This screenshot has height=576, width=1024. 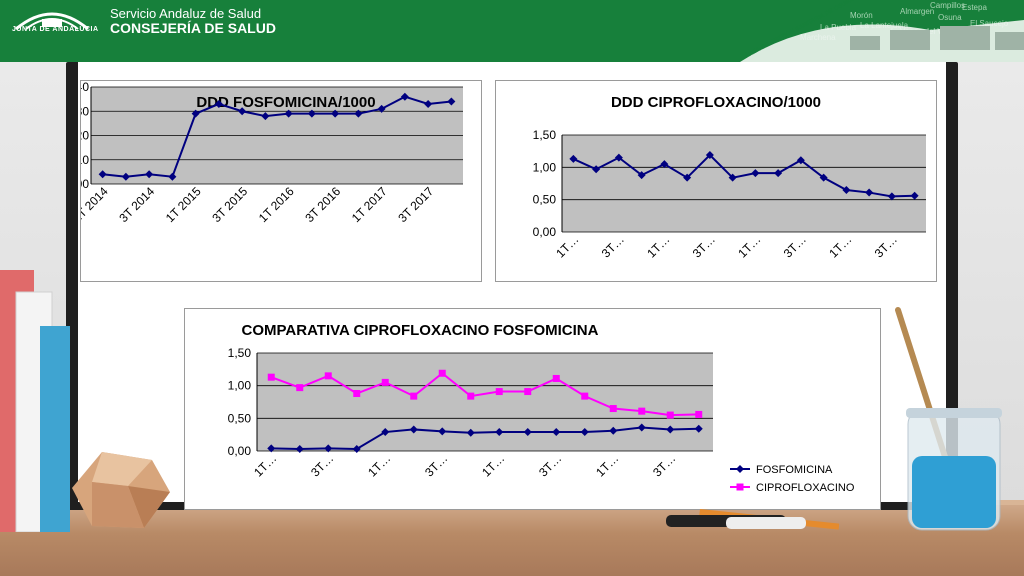 What do you see at coordinates (861, 15) in the screenshot?
I see `town-word: Morón` at bounding box center [861, 15].